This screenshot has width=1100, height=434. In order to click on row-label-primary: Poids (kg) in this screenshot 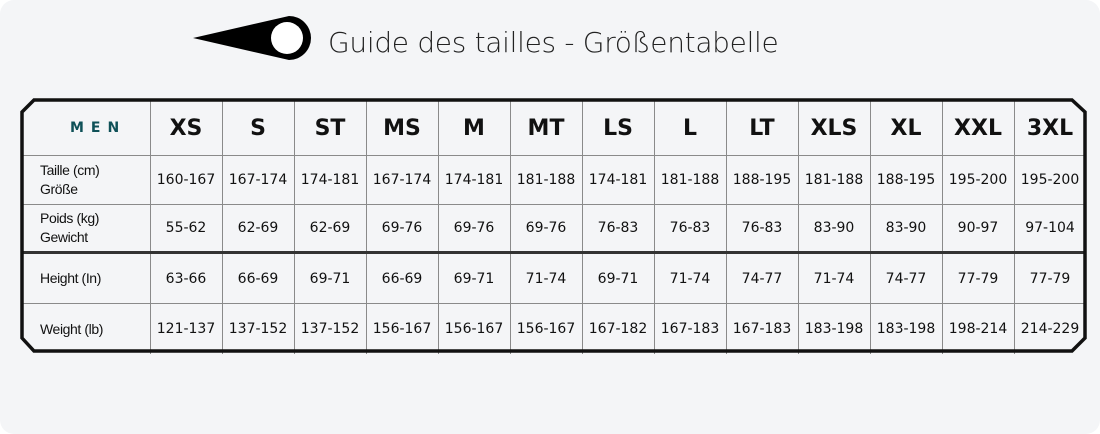, I will do `click(70, 218)`.